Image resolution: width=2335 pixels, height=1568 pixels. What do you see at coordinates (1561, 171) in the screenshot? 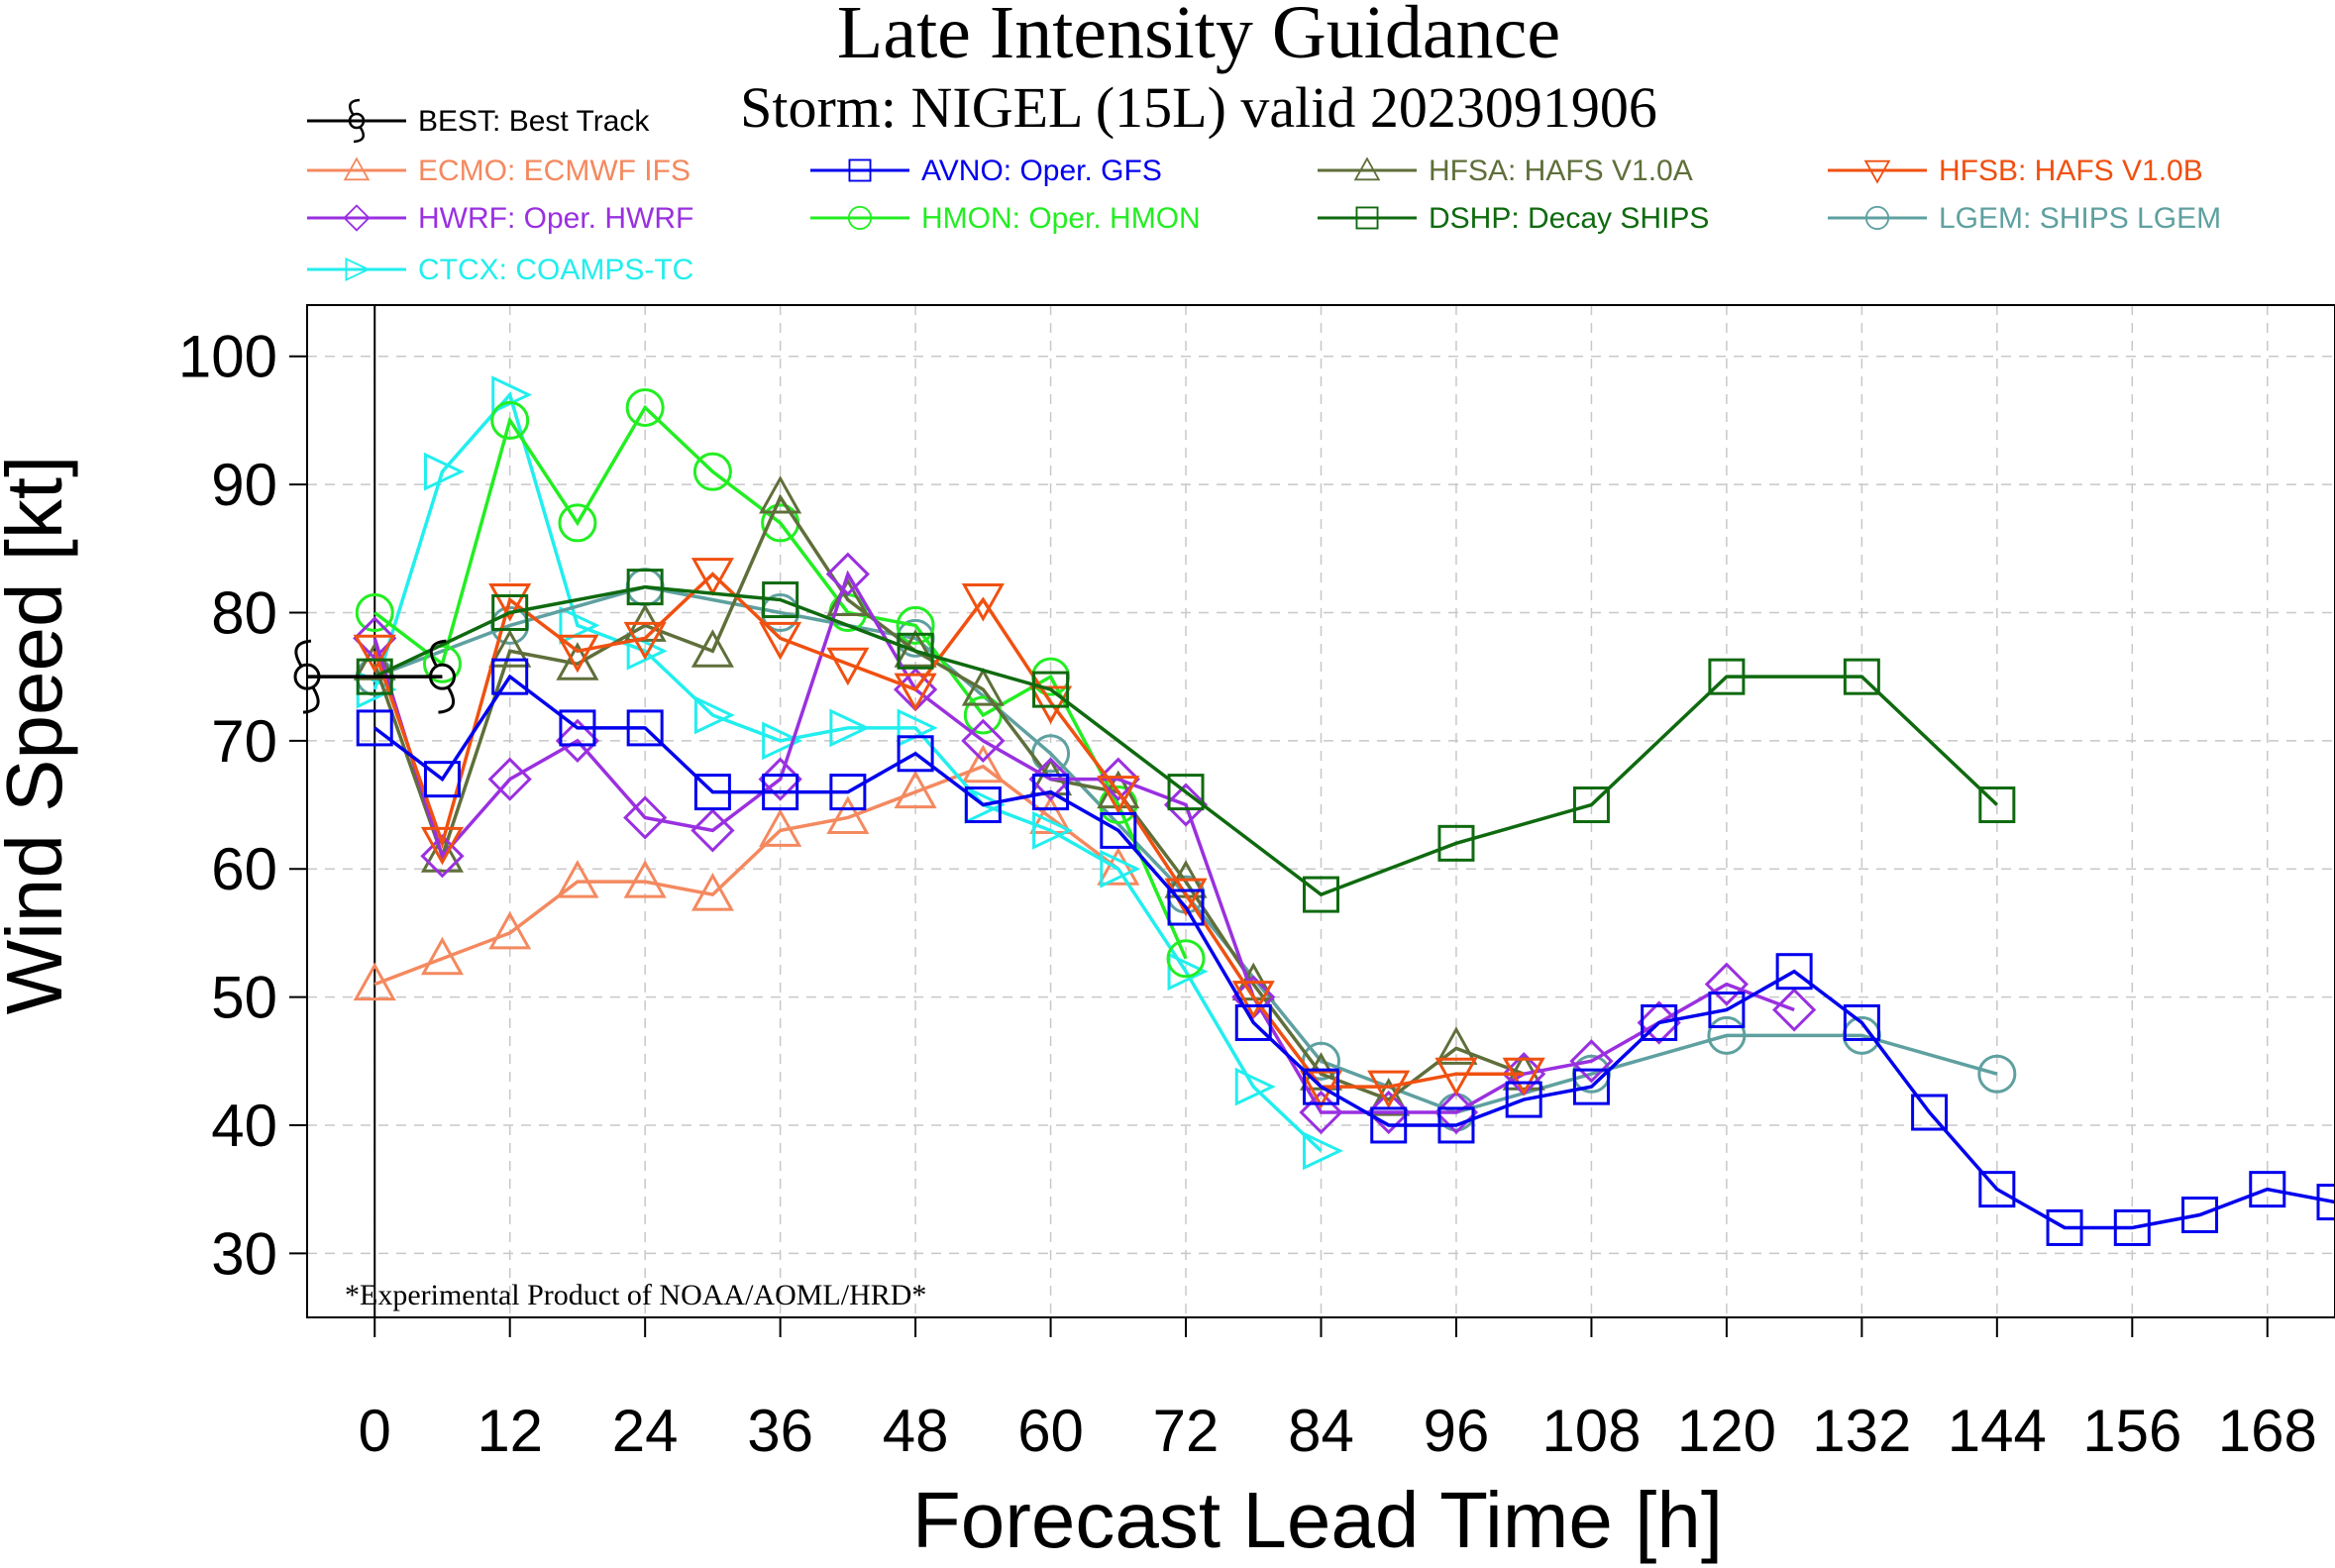
I see `legend-label-hfsa: HFSA: HAFS V1.0A` at bounding box center [1561, 171].